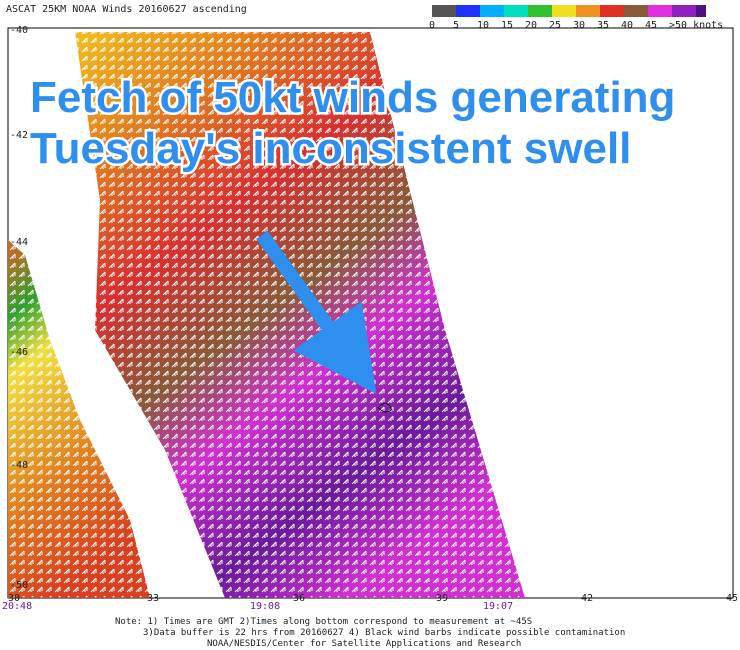  Describe the element at coordinates (696, 25) in the screenshot. I see `scale-label: >50 knots` at that location.